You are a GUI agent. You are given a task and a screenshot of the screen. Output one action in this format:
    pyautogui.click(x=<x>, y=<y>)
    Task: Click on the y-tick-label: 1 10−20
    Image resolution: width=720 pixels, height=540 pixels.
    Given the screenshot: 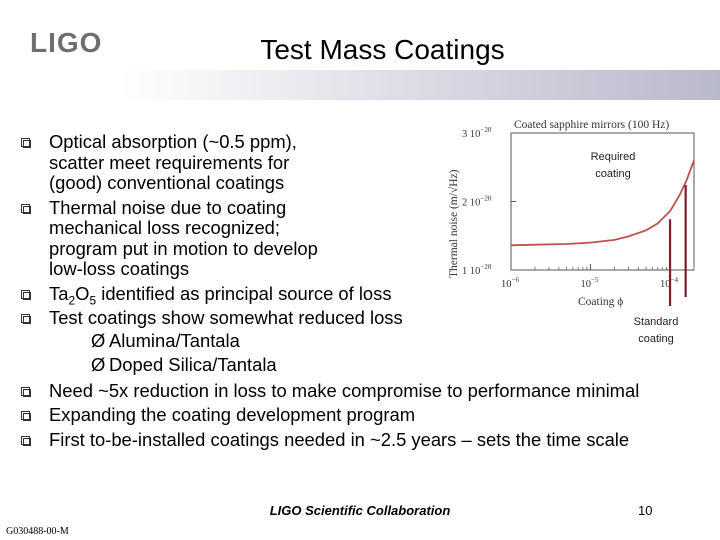 What is the action you would take?
    pyautogui.click(x=477, y=270)
    